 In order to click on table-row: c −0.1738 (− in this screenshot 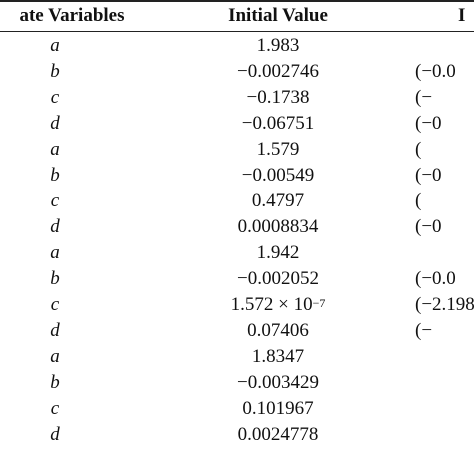, I will do `click(237, 98)`.